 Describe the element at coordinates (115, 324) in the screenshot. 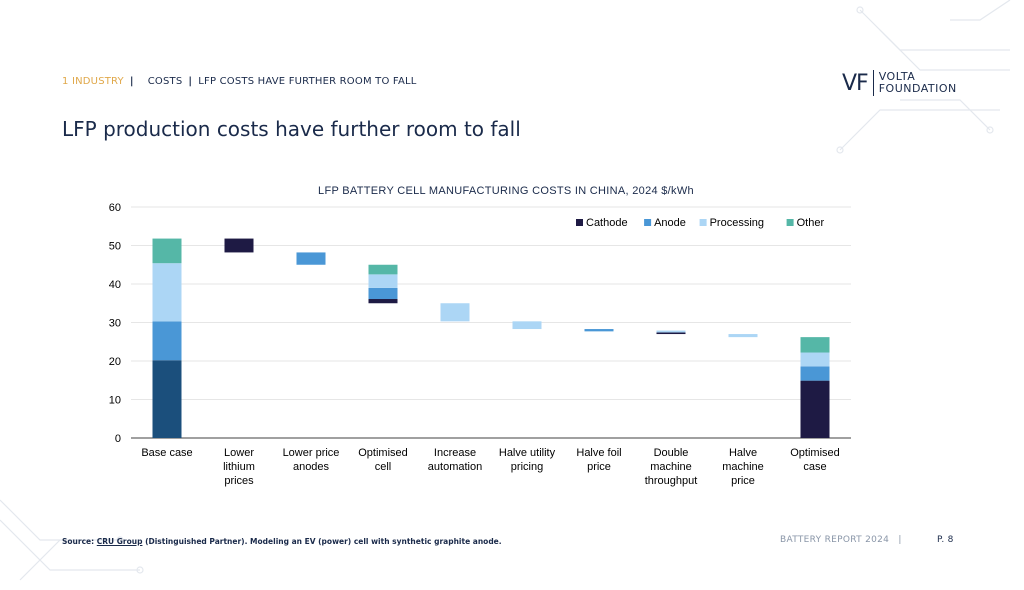

I see `y-tick-label: 30` at that location.